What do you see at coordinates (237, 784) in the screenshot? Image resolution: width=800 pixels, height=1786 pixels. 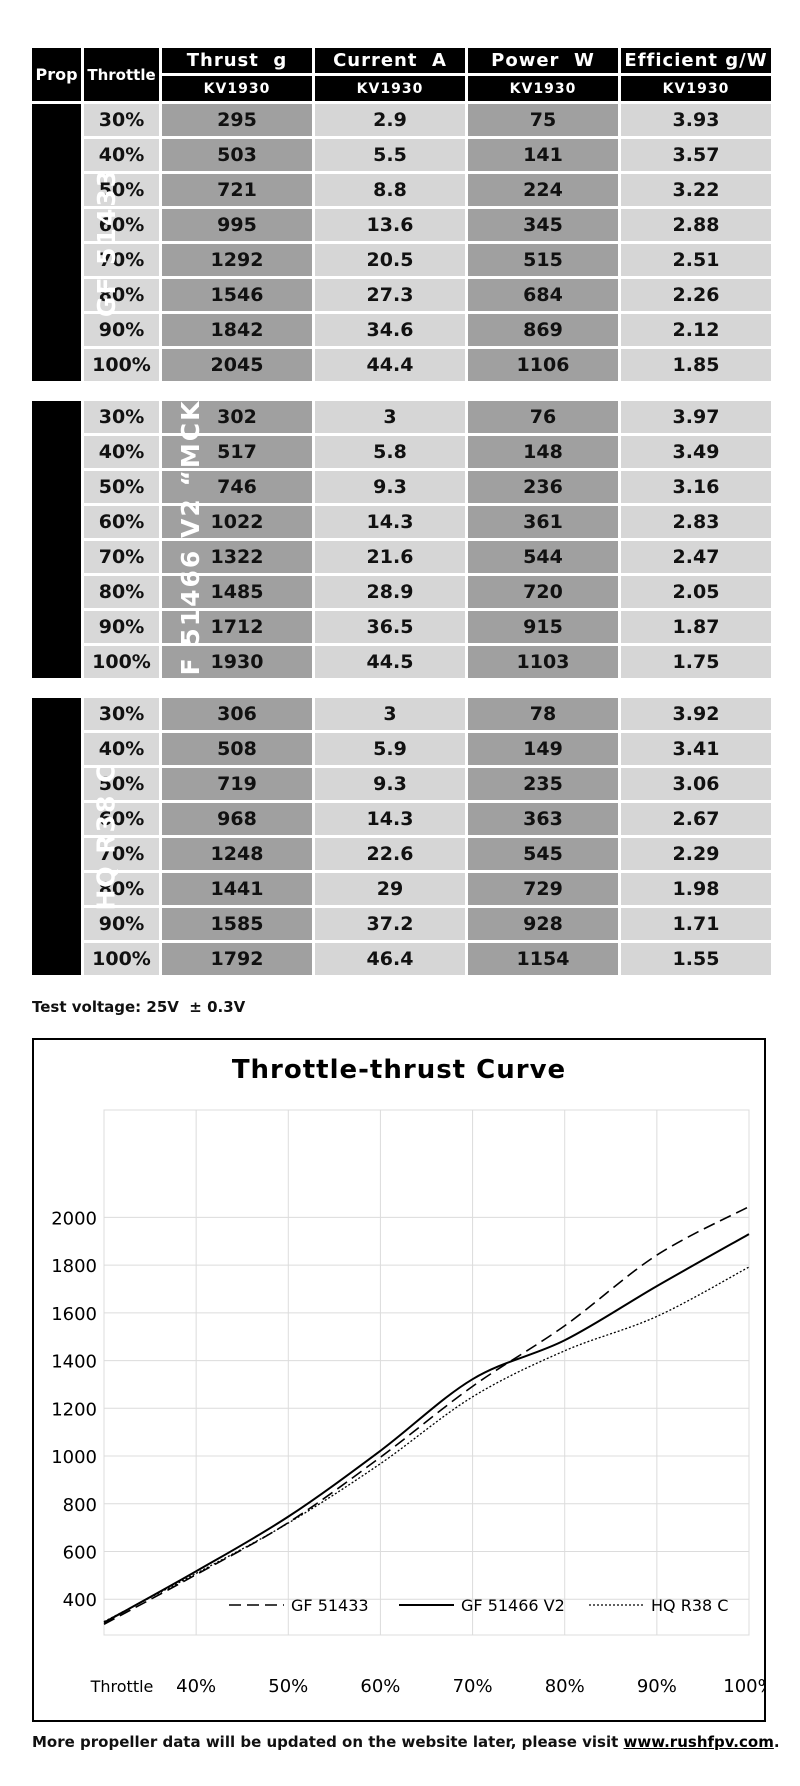 I see `thrust-cell: 719` at bounding box center [237, 784].